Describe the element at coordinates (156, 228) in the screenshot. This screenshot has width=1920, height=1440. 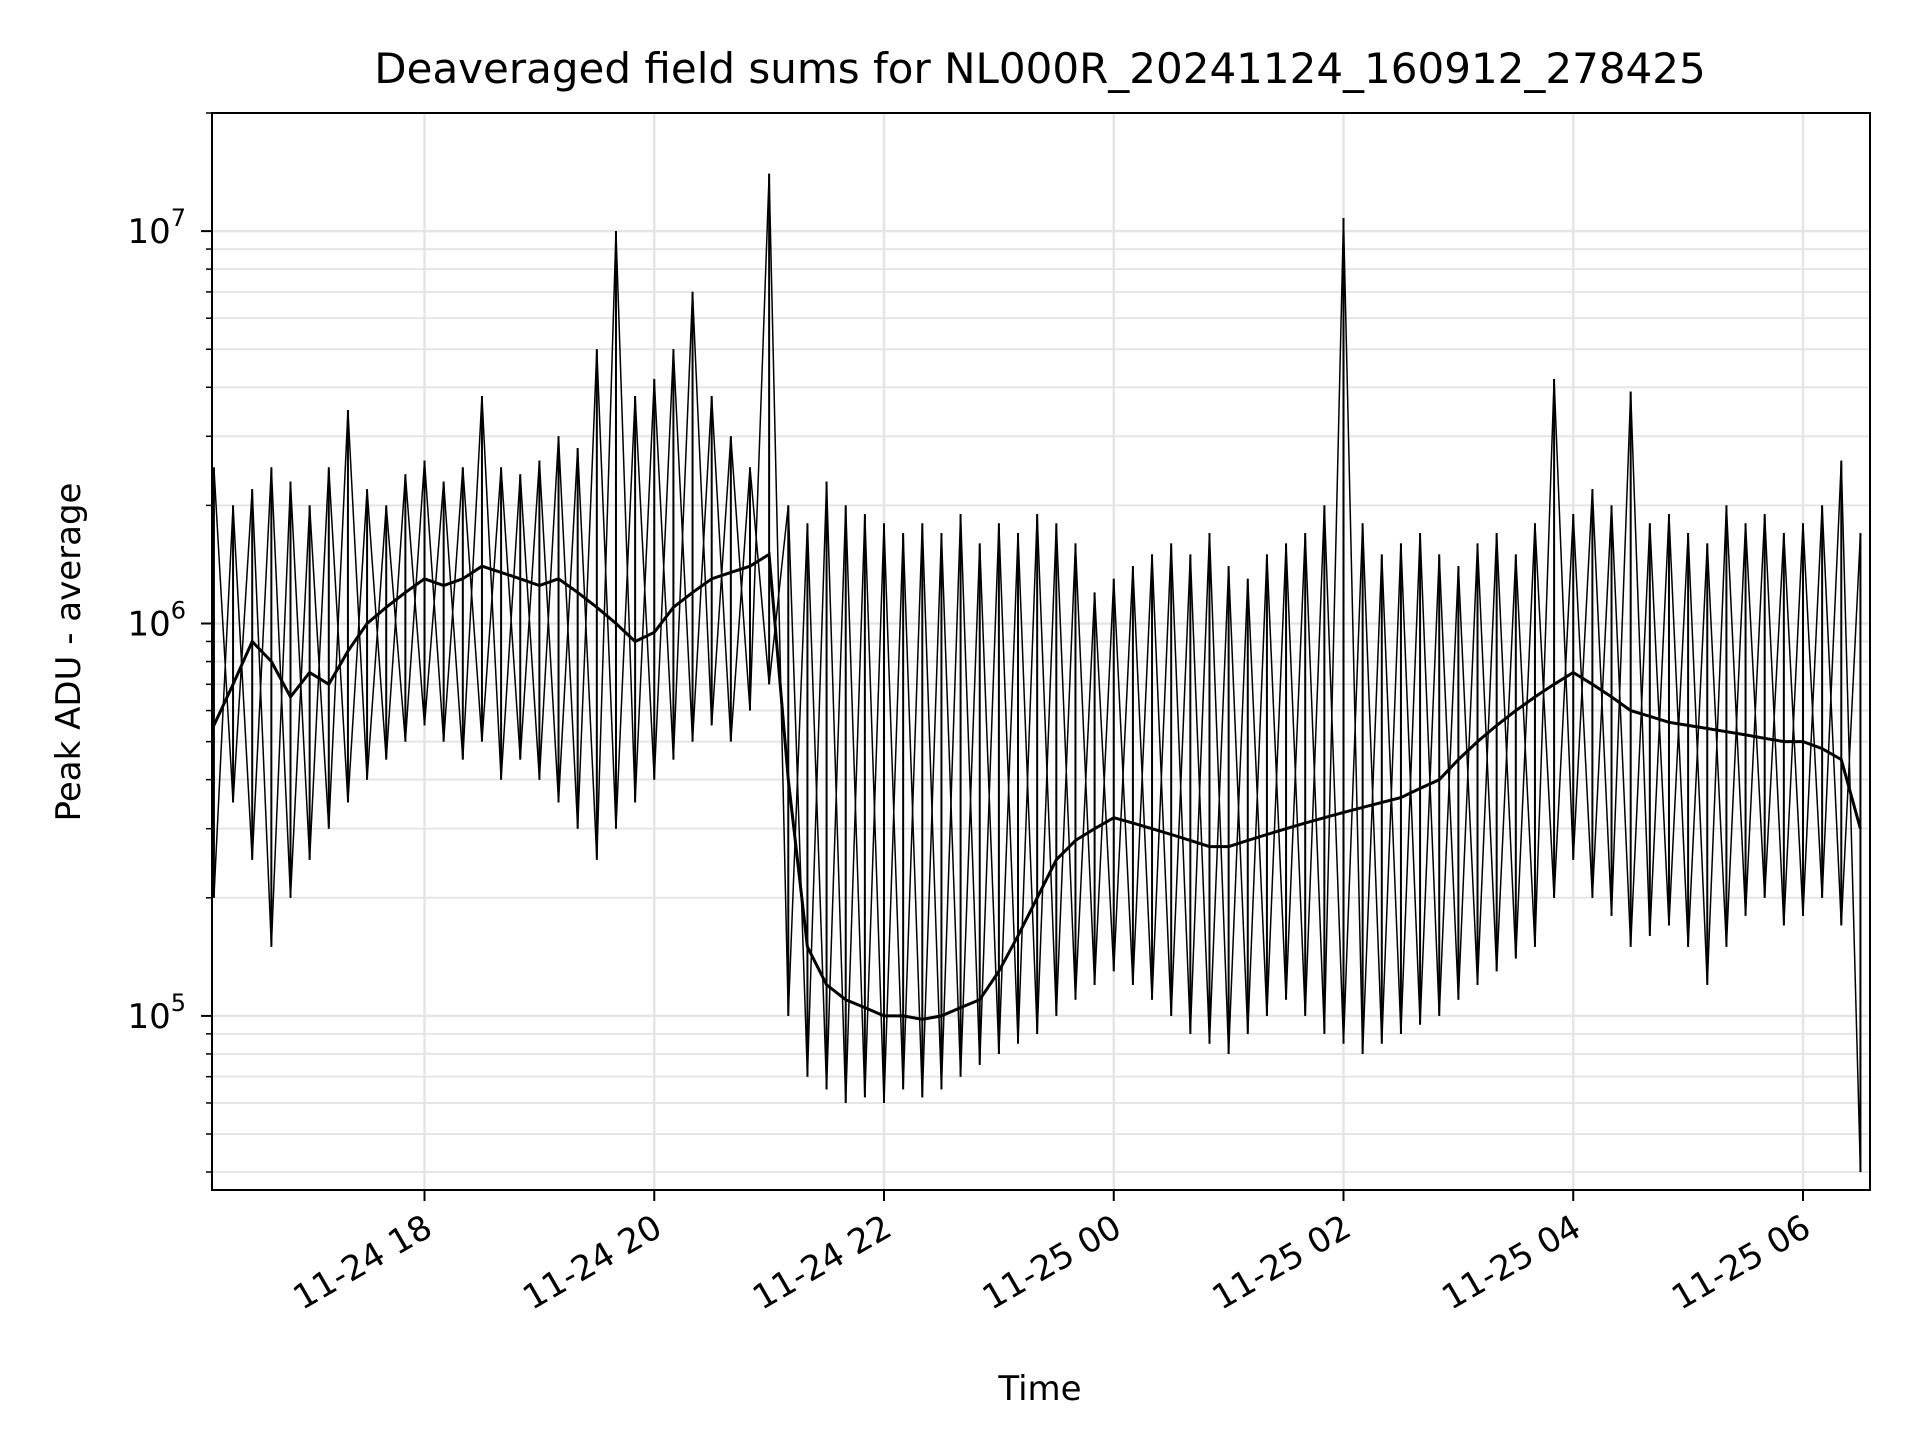
I see `y-tick-label: 10⁷` at that location.